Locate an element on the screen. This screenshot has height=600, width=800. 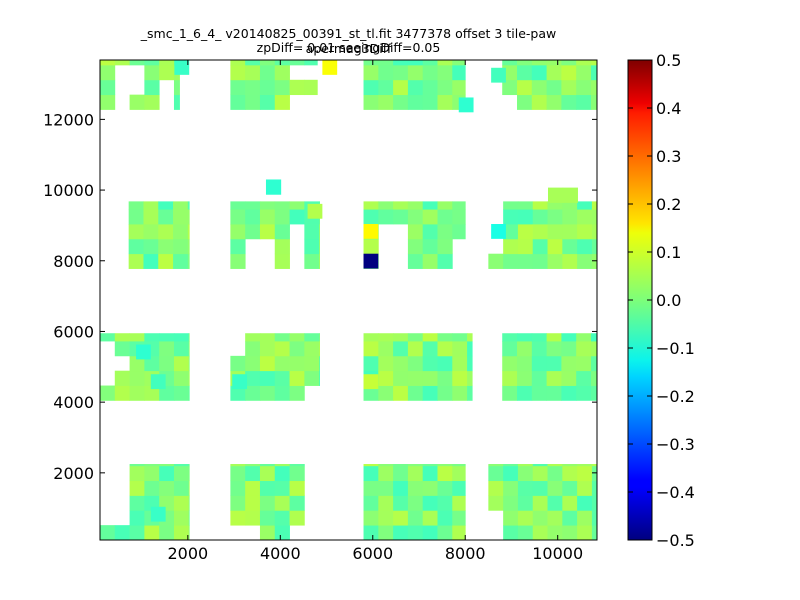
heatmap-highlight-cell is located at coordinates (498, 75).